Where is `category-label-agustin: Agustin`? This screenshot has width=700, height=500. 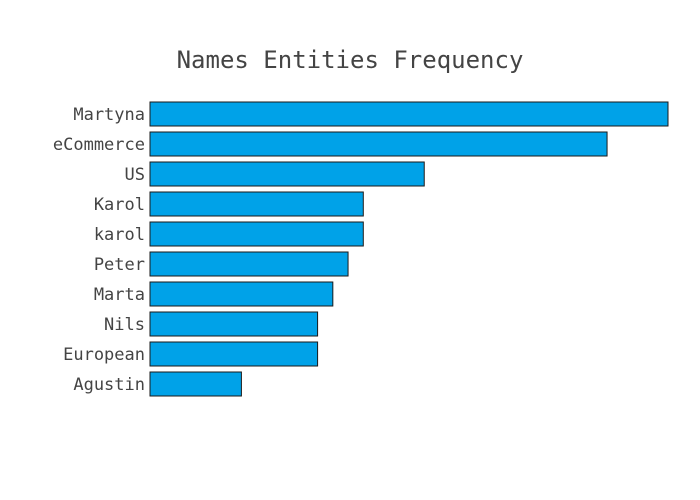 category-label-agustin: Agustin is located at coordinates (109, 385).